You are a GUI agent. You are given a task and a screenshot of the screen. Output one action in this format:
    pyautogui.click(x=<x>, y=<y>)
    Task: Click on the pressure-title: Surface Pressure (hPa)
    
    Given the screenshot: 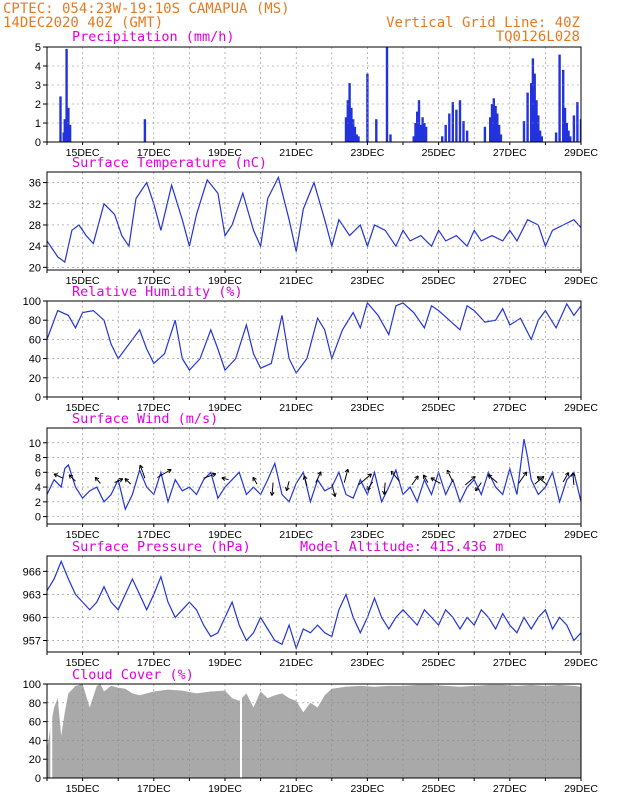 What is the action you would take?
    pyautogui.click(x=161, y=547)
    